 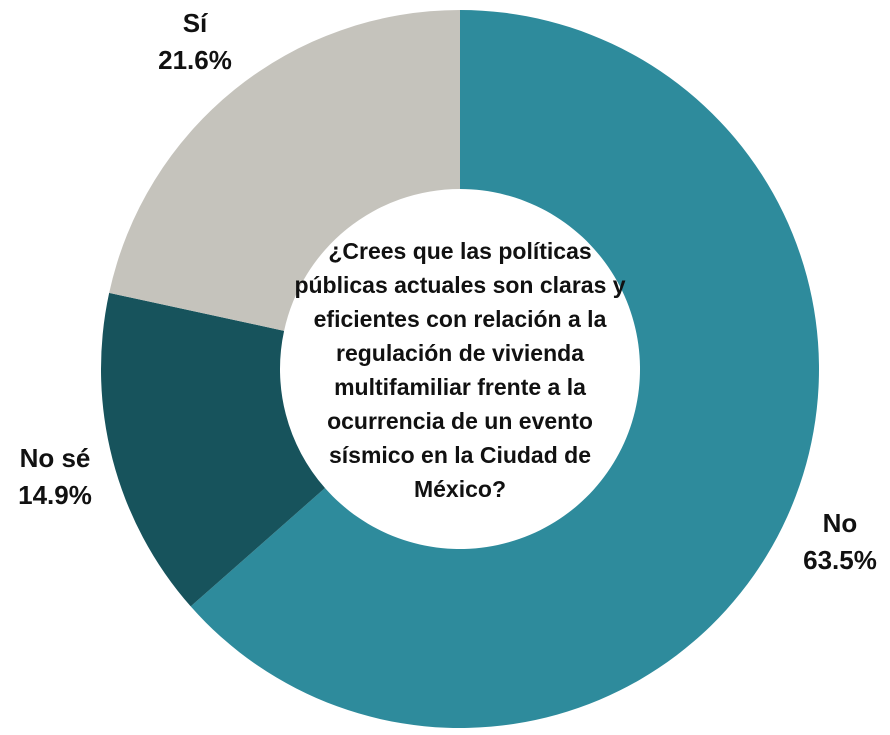 I want to click on slice-value-label: 14.9%, so click(x=55, y=495).